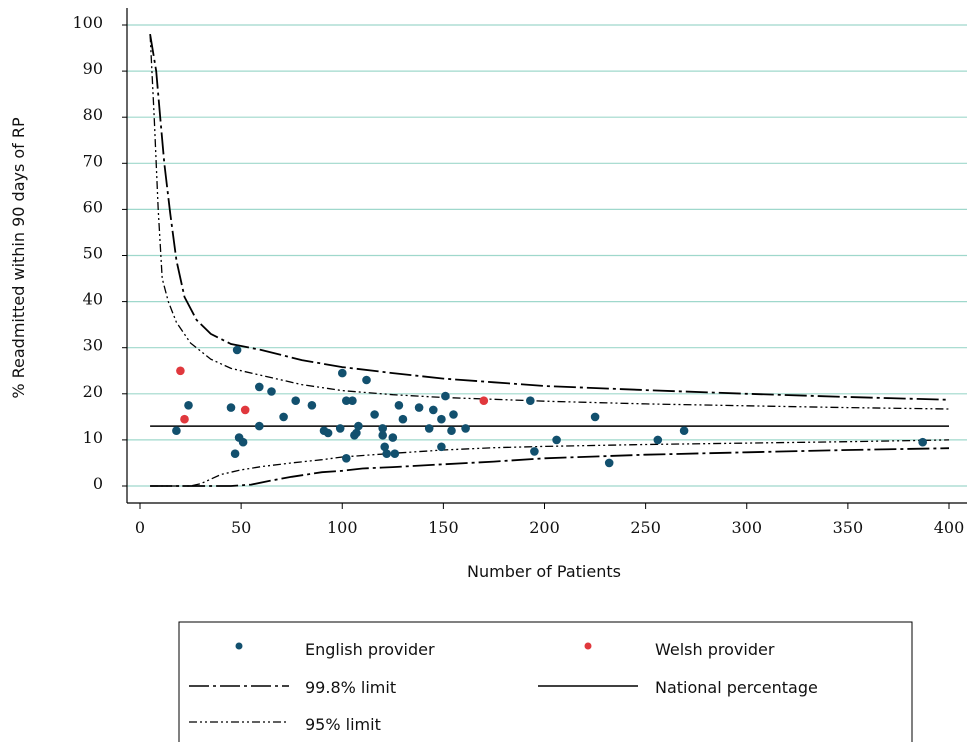 The image size is (970, 742). I want to click on x-tick-label-100: 100, so click(342, 527).